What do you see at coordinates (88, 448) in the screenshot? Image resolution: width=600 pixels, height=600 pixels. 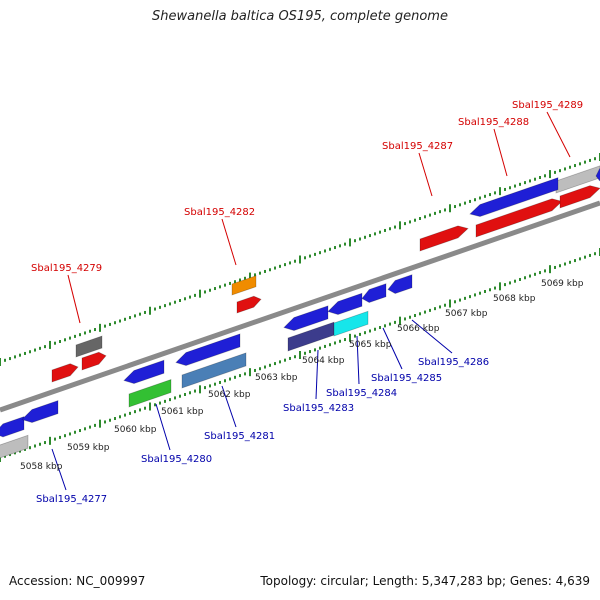 I see `scale-label: 5059 kbp` at bounding box center [88, 448].